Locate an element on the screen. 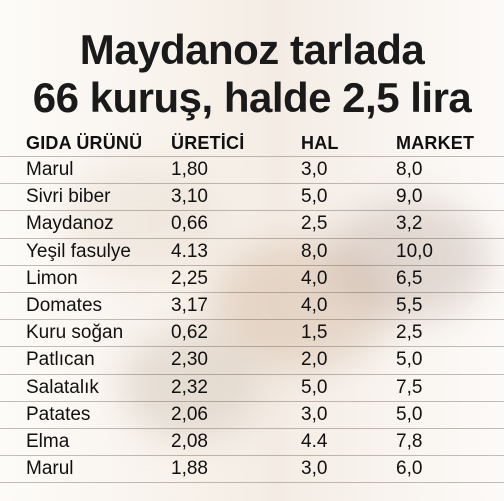 This screenshot has height=501, width=504. table-row: Sivri biber 3,10 5,0 9,0 is located at coordinates (252, 198).